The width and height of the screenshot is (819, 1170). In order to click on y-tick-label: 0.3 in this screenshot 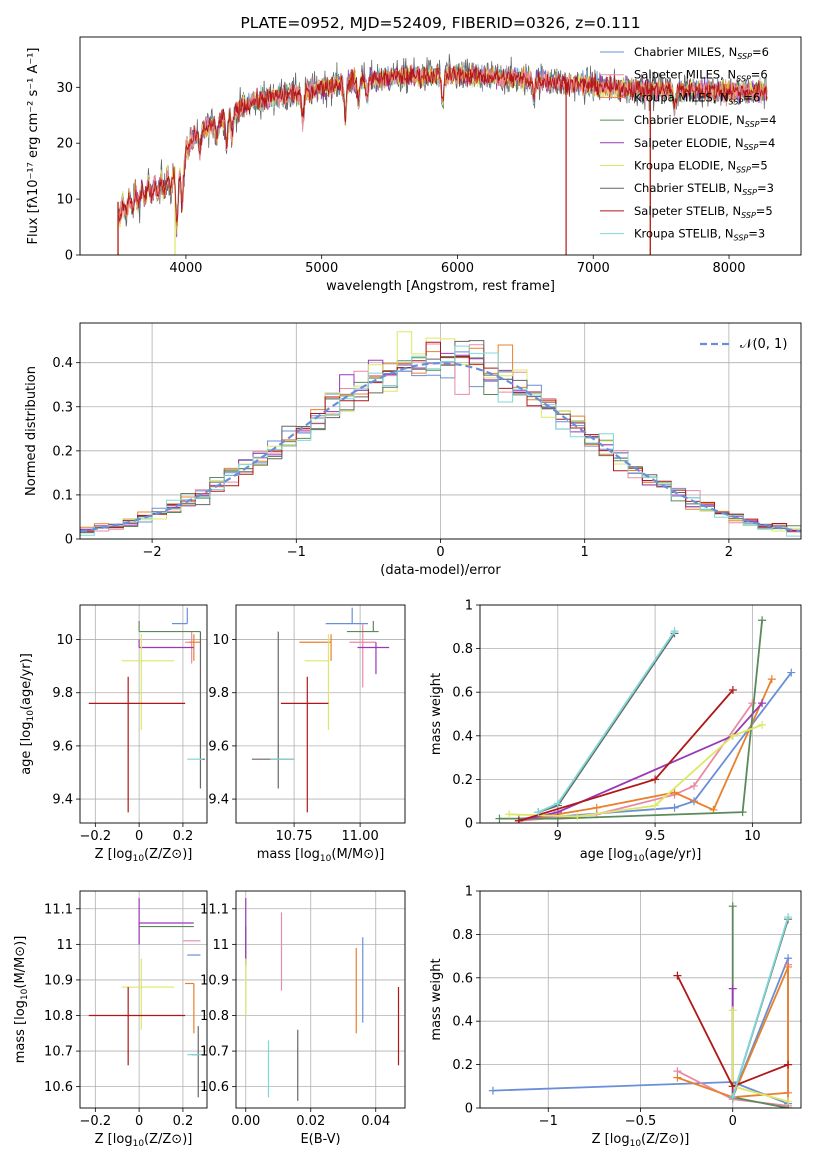, I will do `click(62, 407)`.